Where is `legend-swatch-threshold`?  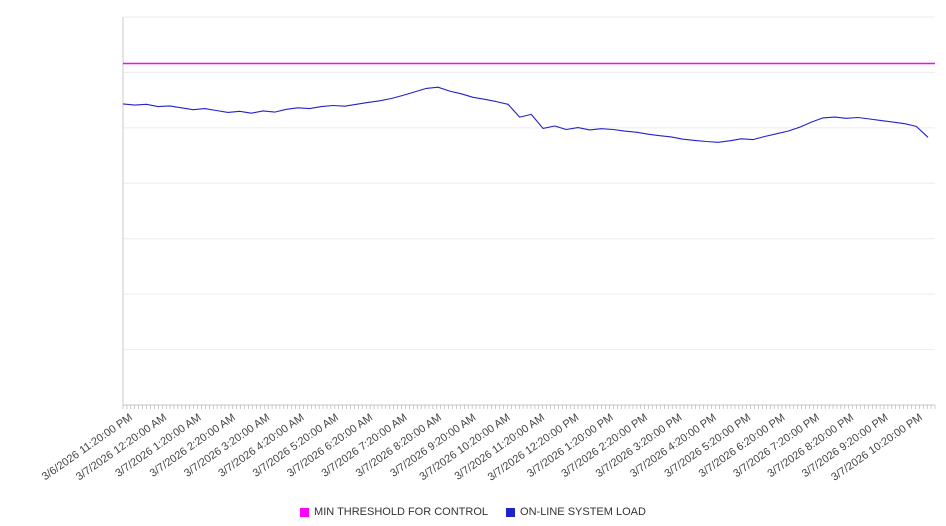
legend-swatch-threshold is located at coordinates (305, 512).